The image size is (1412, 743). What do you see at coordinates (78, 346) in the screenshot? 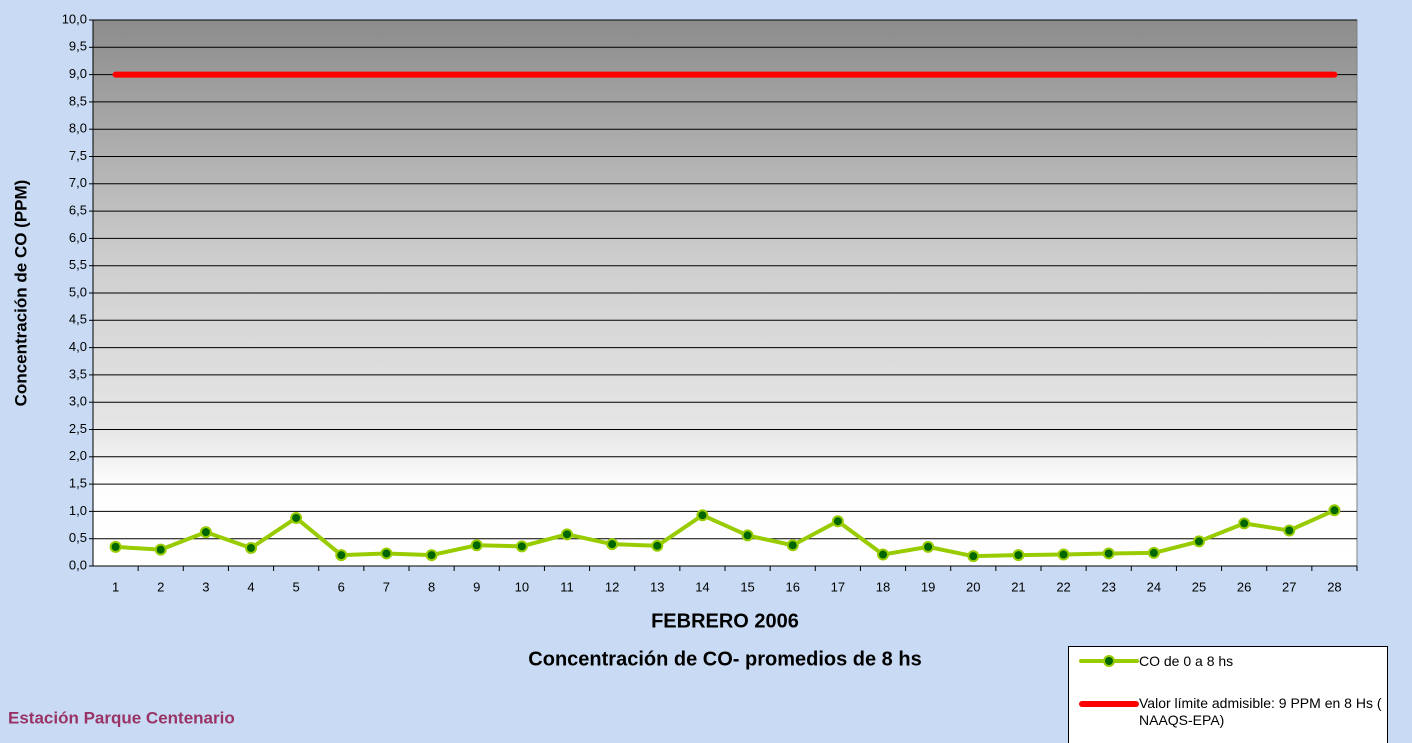
I see `y-tick-label: 4,0` at bounding box center [78, 346].